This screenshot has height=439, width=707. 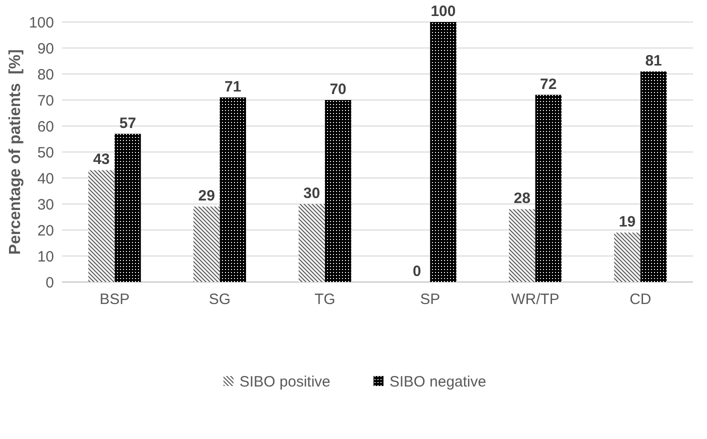 I want to click on data-label: 43, so click(x=101, y=159).